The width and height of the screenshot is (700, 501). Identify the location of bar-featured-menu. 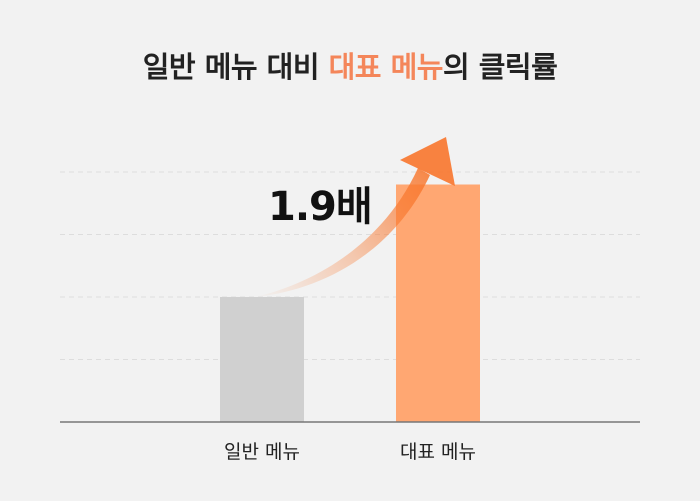
(438, 303).